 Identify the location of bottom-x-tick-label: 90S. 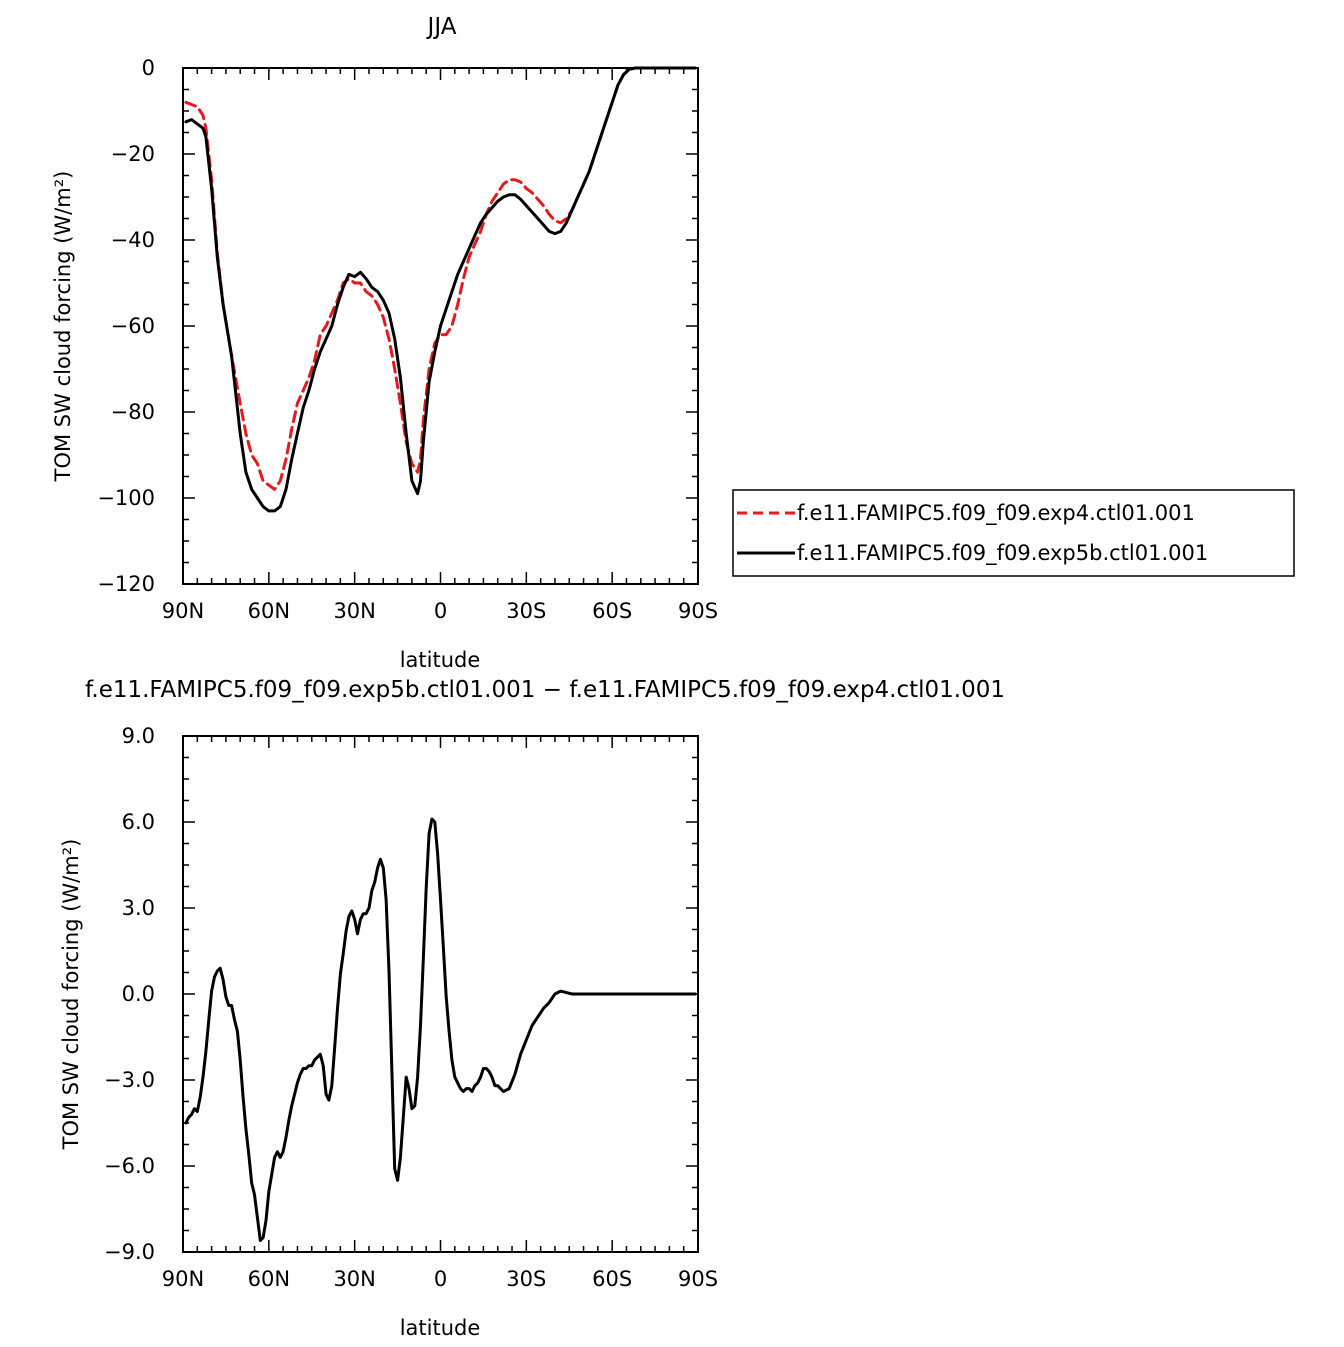
(698, 1279).